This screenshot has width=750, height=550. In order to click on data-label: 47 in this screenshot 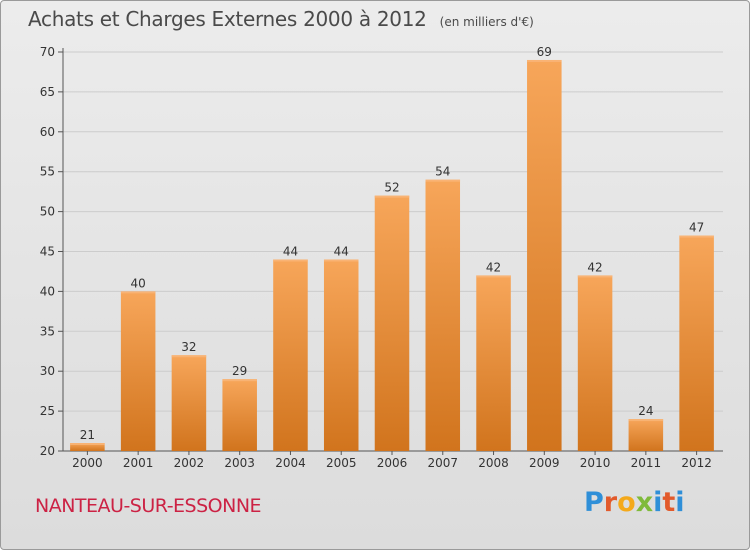, I will do `click(696, 228)`.